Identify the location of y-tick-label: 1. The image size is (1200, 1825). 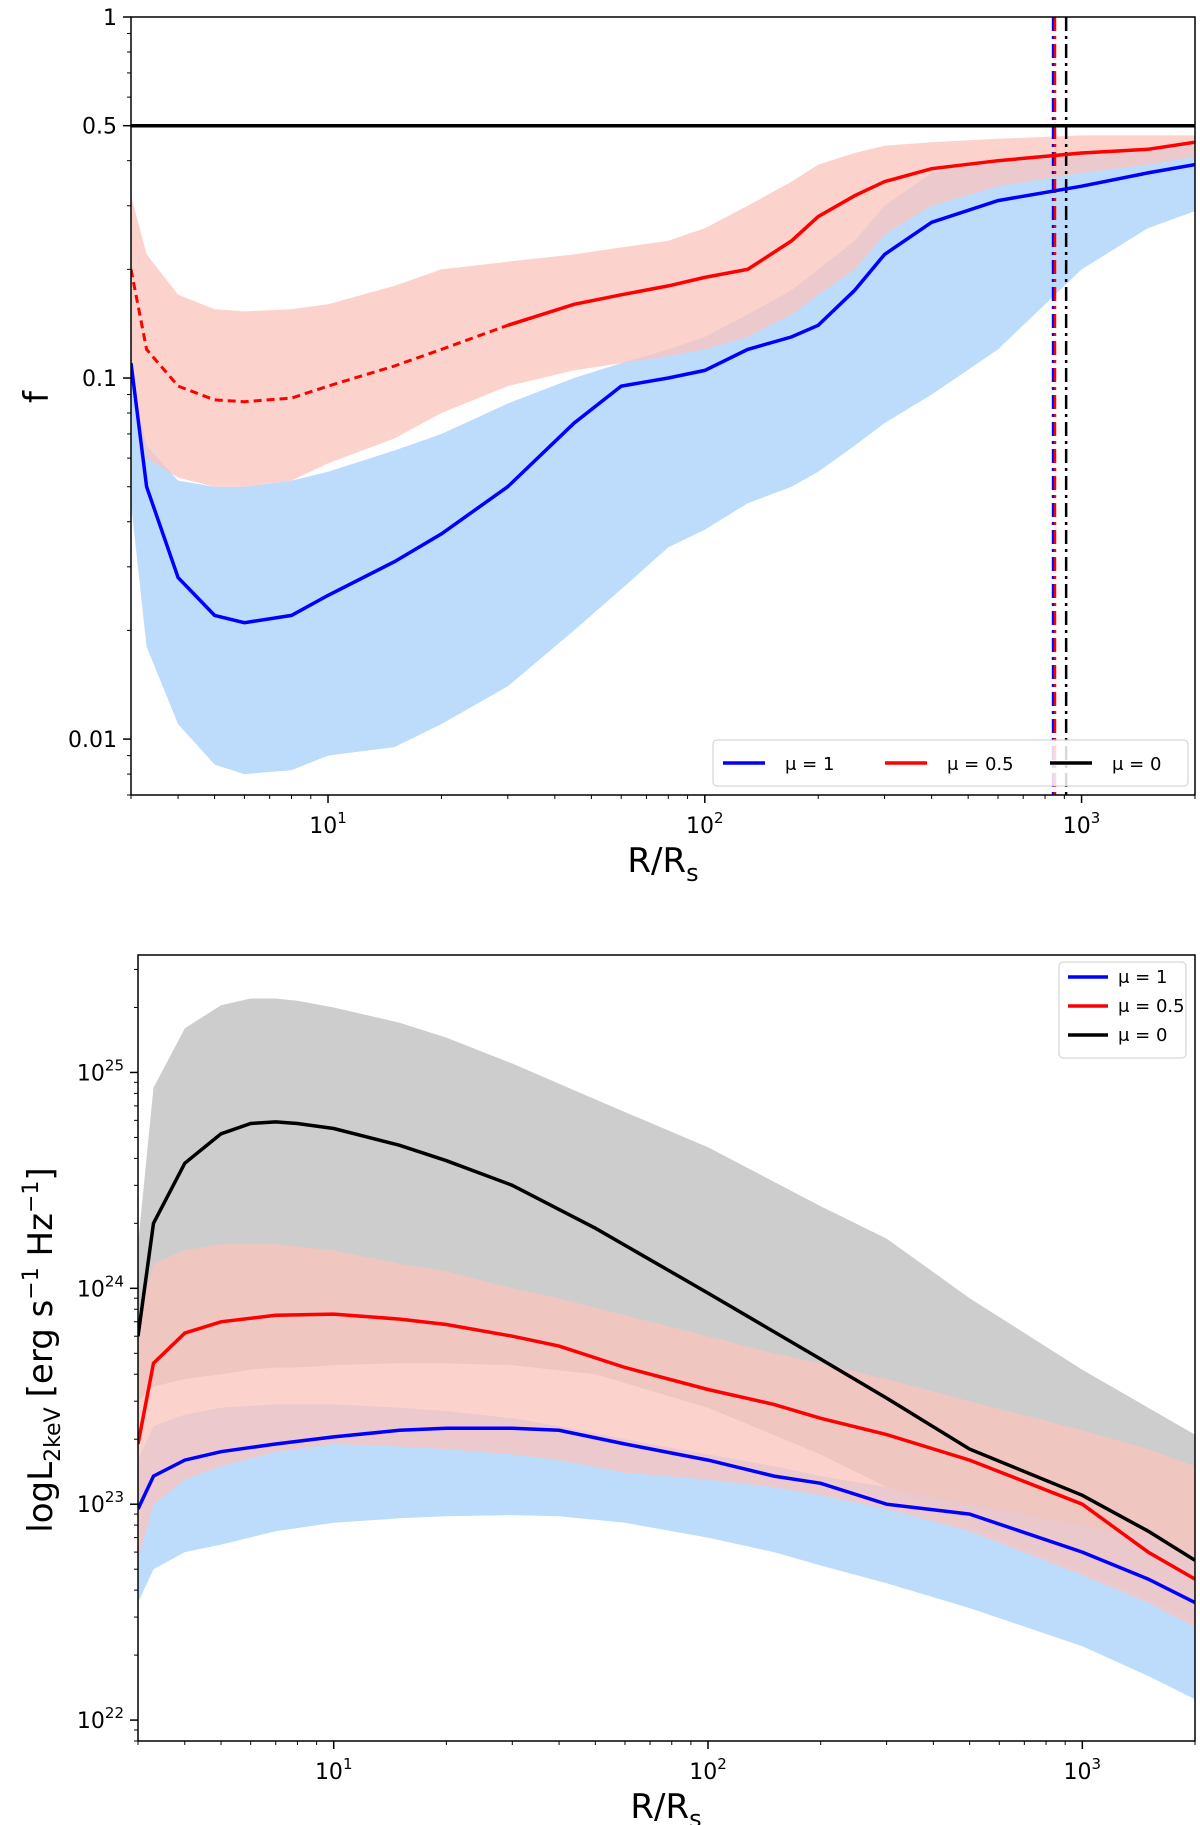
(110, 18).